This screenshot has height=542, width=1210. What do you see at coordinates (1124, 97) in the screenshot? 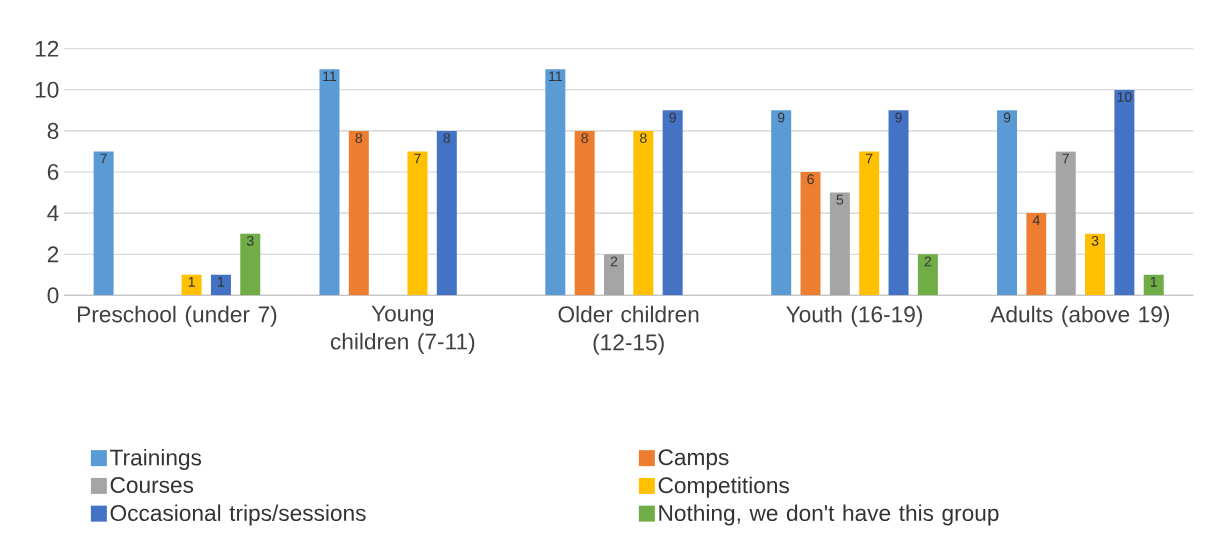
I see `data-label: 10` at bounding box center [1124, 97].